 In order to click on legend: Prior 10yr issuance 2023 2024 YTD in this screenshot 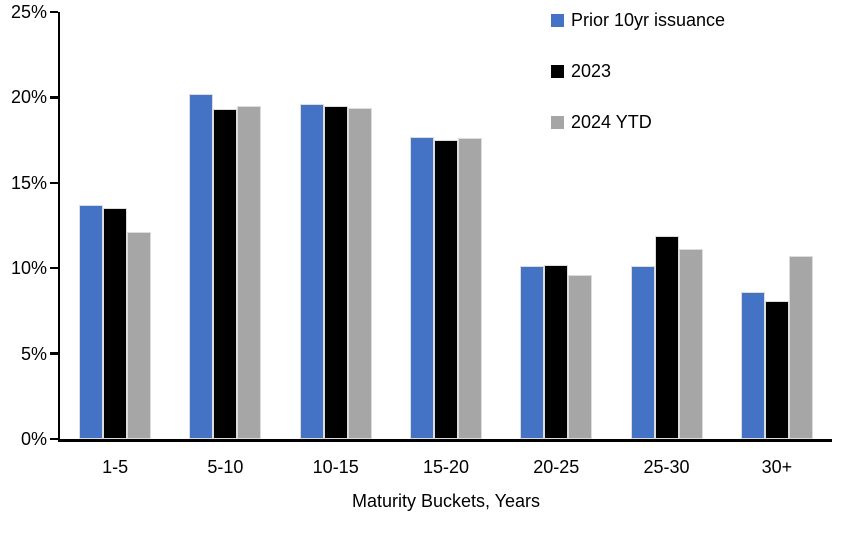, I will do `click(638, 71)`.